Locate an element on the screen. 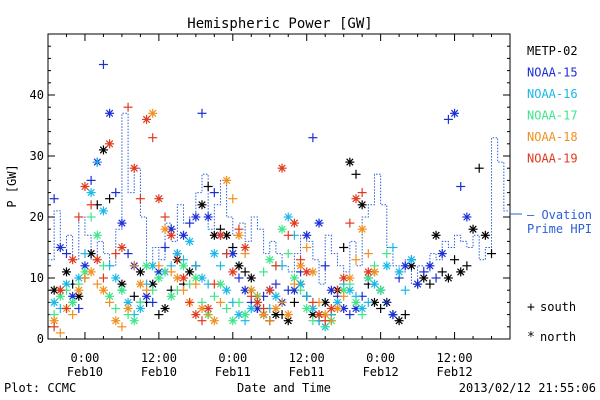  x-tick-date: Feb10 is located at coordinates (159, 372).